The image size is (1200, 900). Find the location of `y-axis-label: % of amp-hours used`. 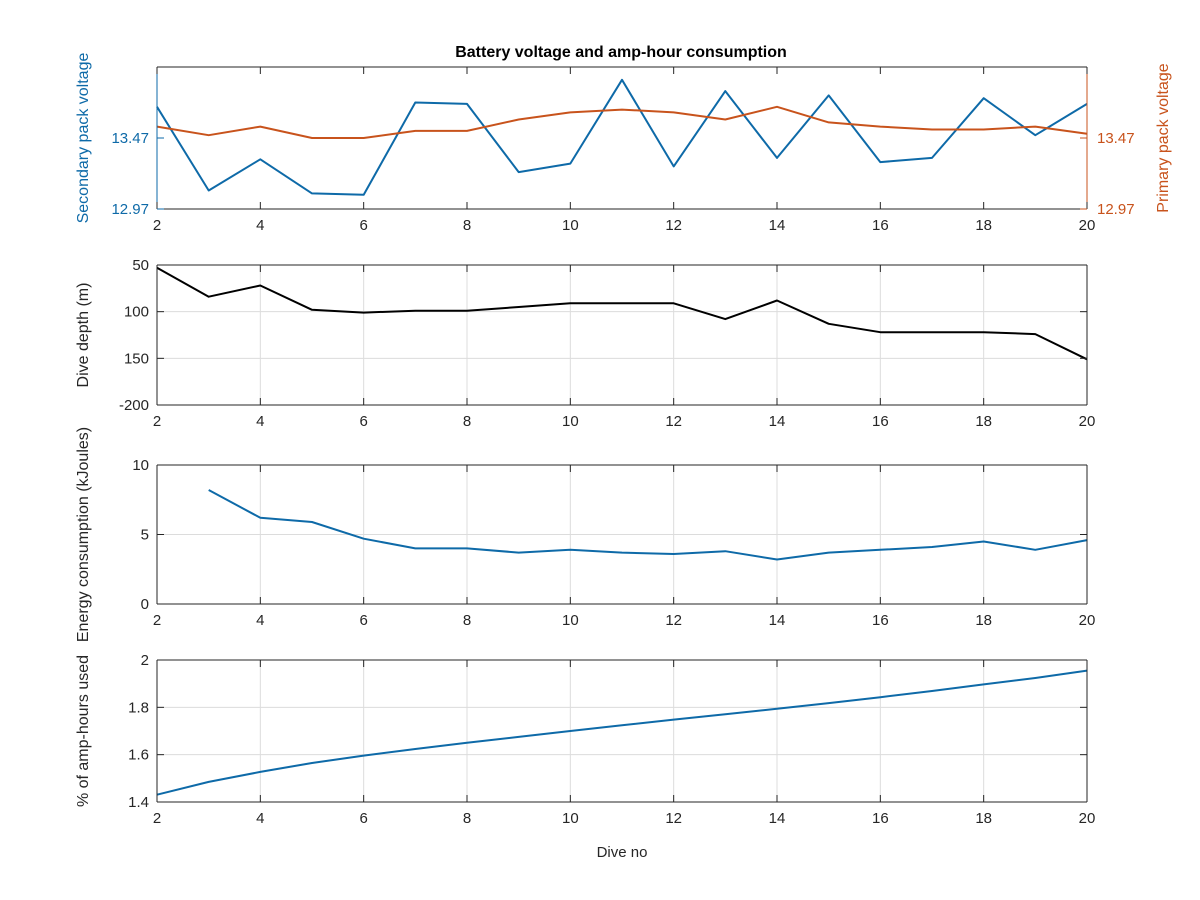

y-axis-label: % of amp-hours used is located at coordinates (83, 731).